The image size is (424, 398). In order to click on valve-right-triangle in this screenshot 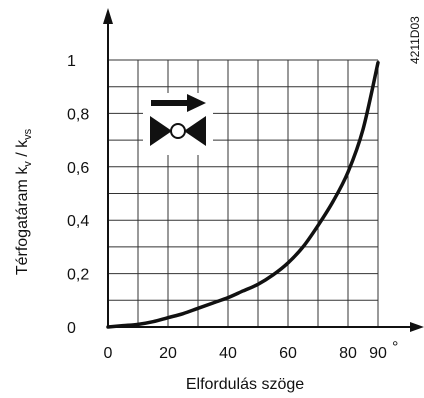, I will do `click(195, 131)`.